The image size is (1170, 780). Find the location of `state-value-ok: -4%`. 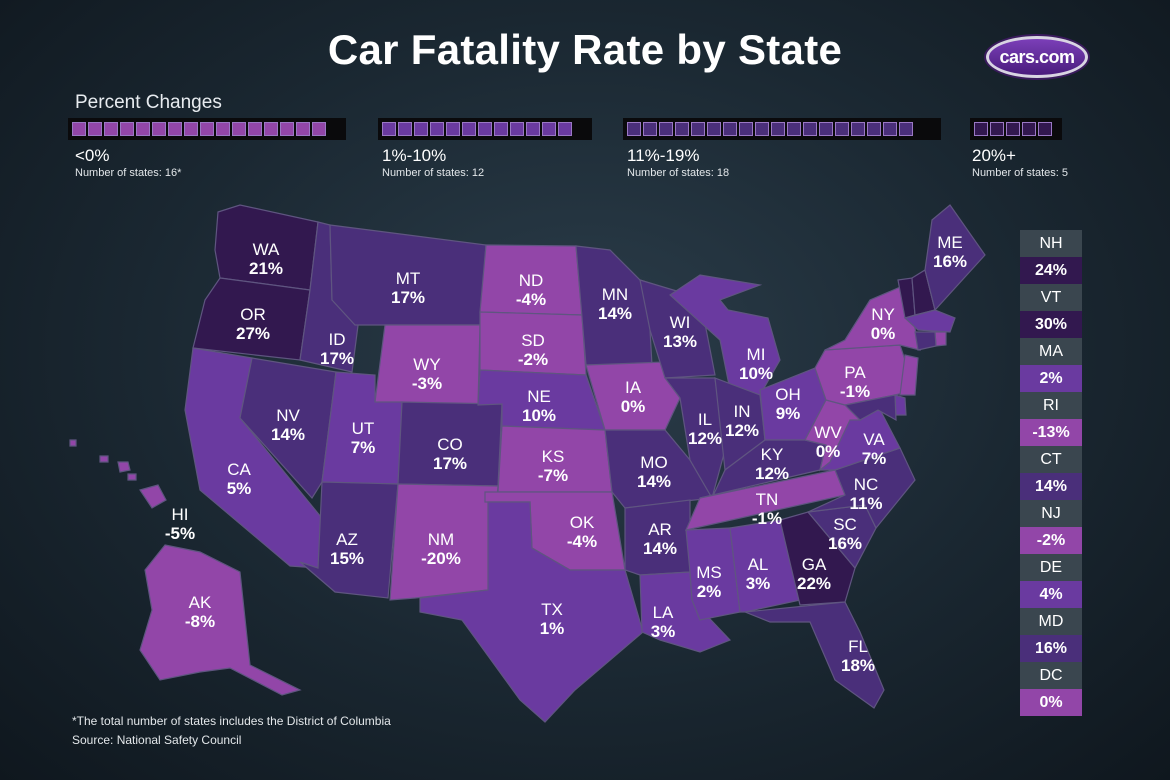

state-value-ok: -4% is located at coordinates (582, 541).